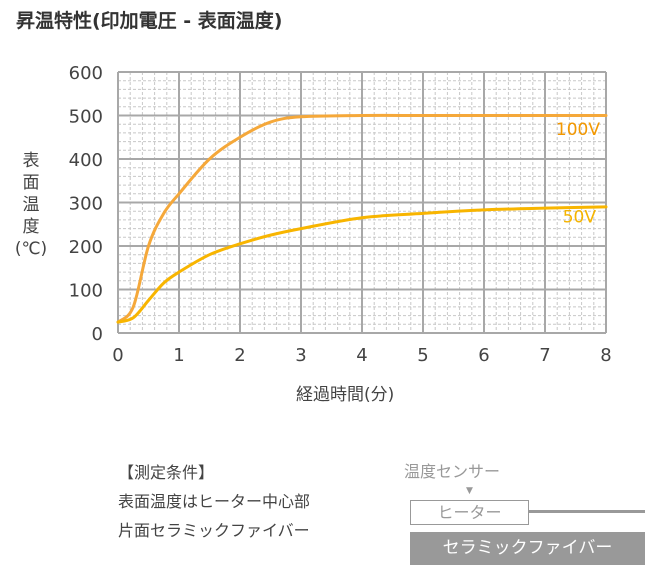 The image size is (660, 568). What do you see at coordinates (86, 291) in the screenshot?
I see `svg-text: 100` at bounding box center [86, 291].